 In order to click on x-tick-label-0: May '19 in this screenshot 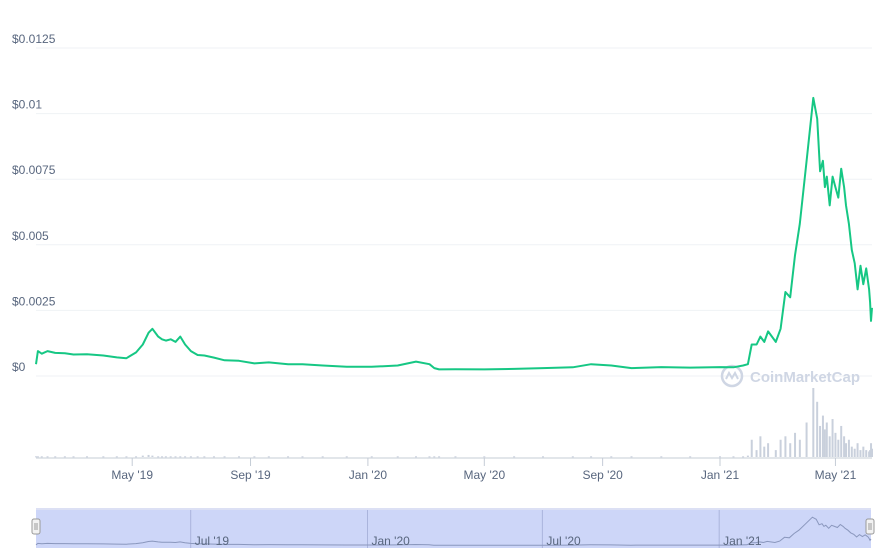, I will do `click(132, 475)`.